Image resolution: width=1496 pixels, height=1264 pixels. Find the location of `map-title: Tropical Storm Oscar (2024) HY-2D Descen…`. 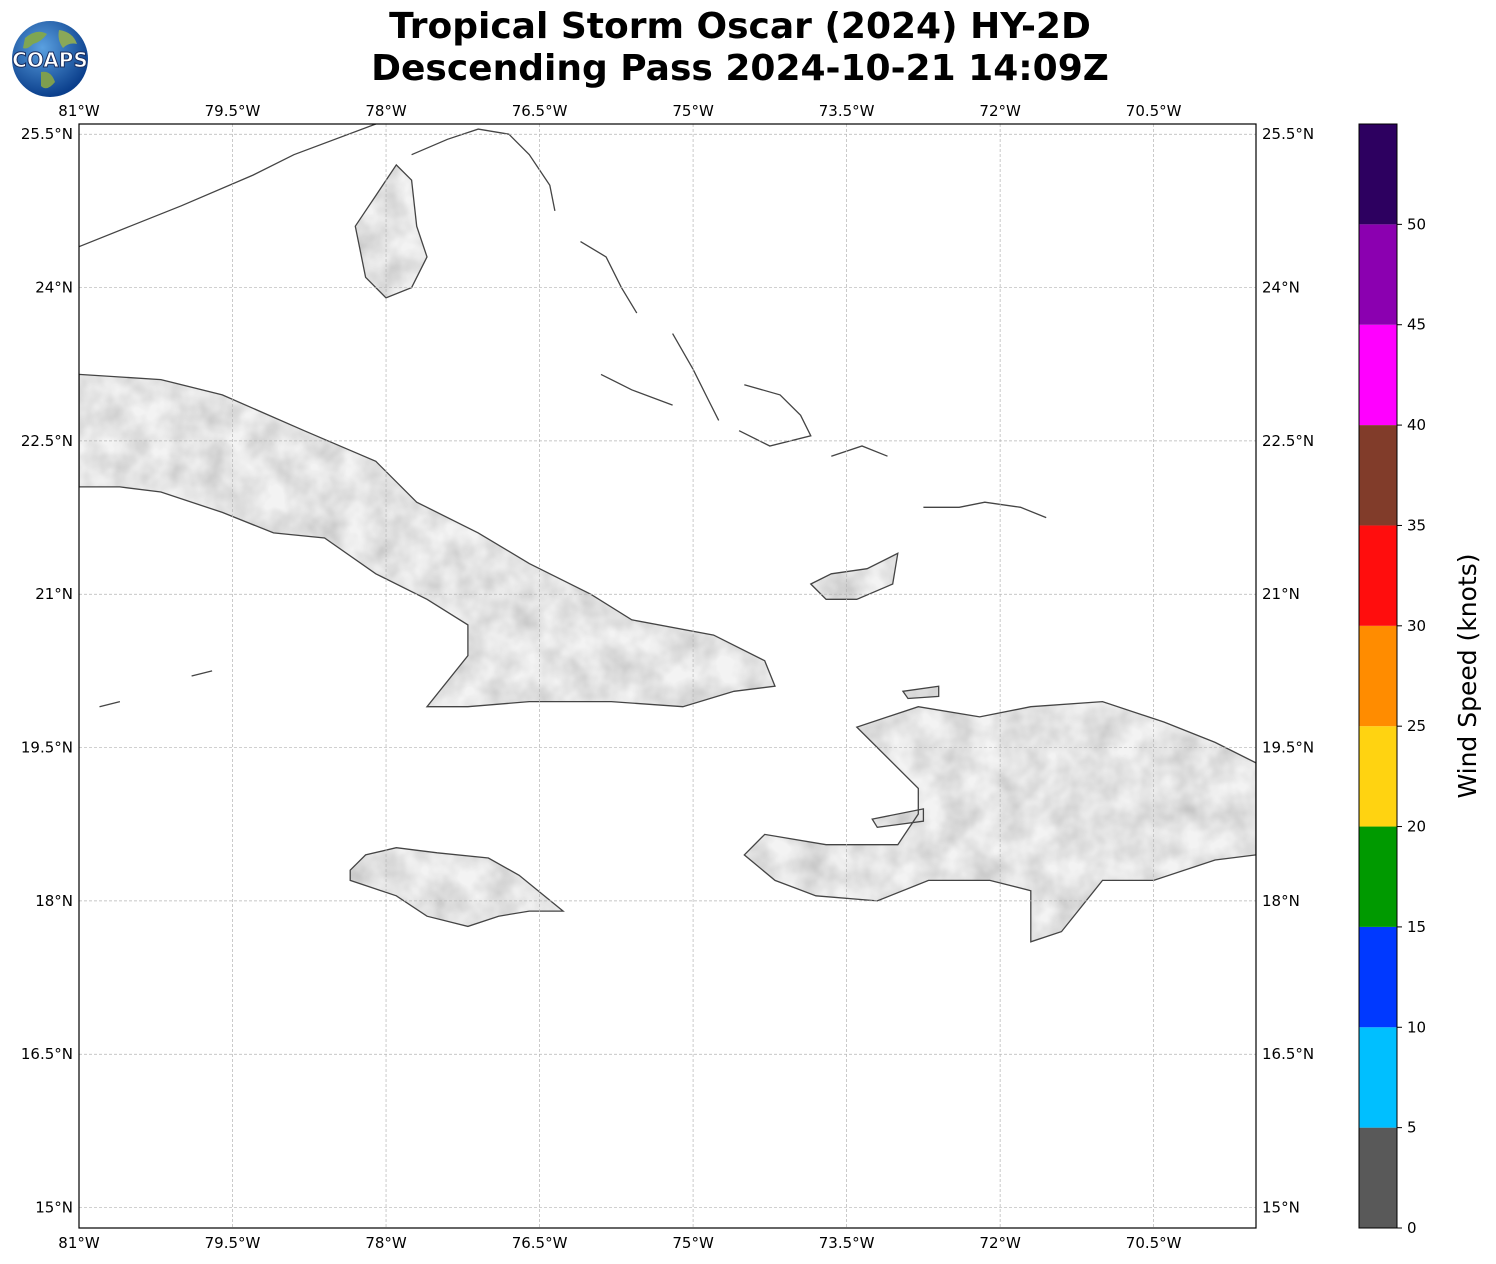

map-title: Tropical Storm Oscar (2024) HY-2D Descen… is located at coordinates (740, 48).